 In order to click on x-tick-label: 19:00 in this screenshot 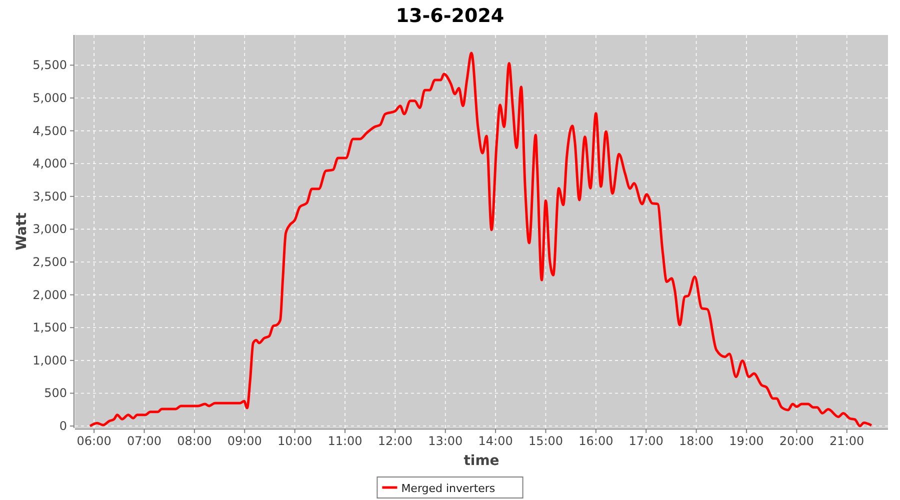, I will do `click(746, 441)`.